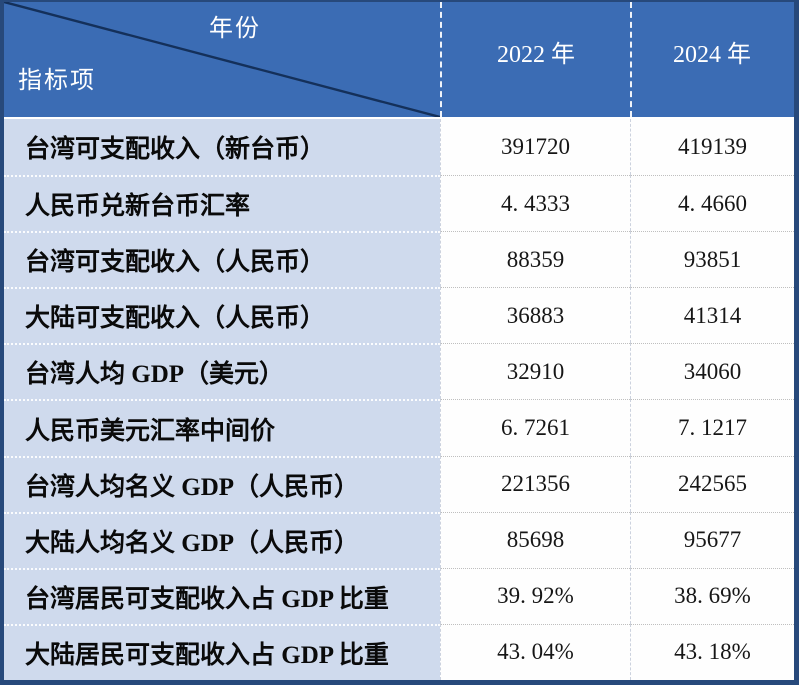  I want to click on row-label: 台湾人均 GDP（美元）, so click(222, 371).